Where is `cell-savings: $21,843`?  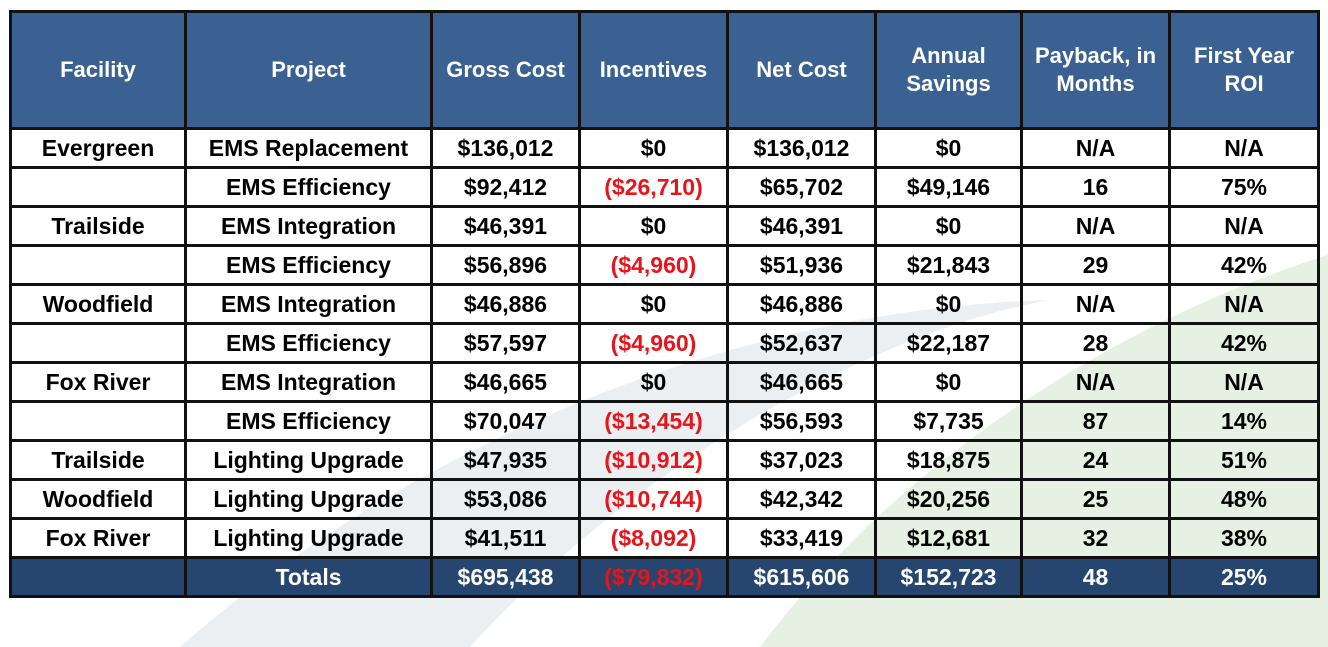 cell-savings: $21,843 is located at coordinates (948, 265).